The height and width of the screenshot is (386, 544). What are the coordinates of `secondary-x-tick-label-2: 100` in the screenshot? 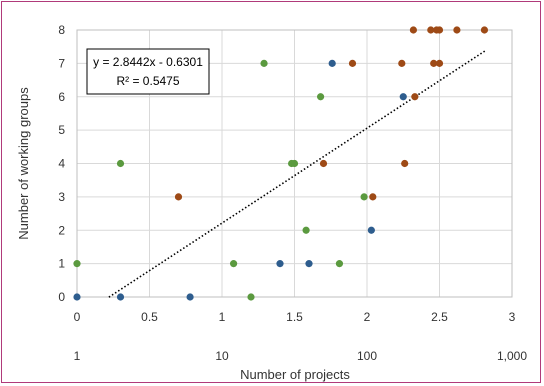 It's located at (367, 356).